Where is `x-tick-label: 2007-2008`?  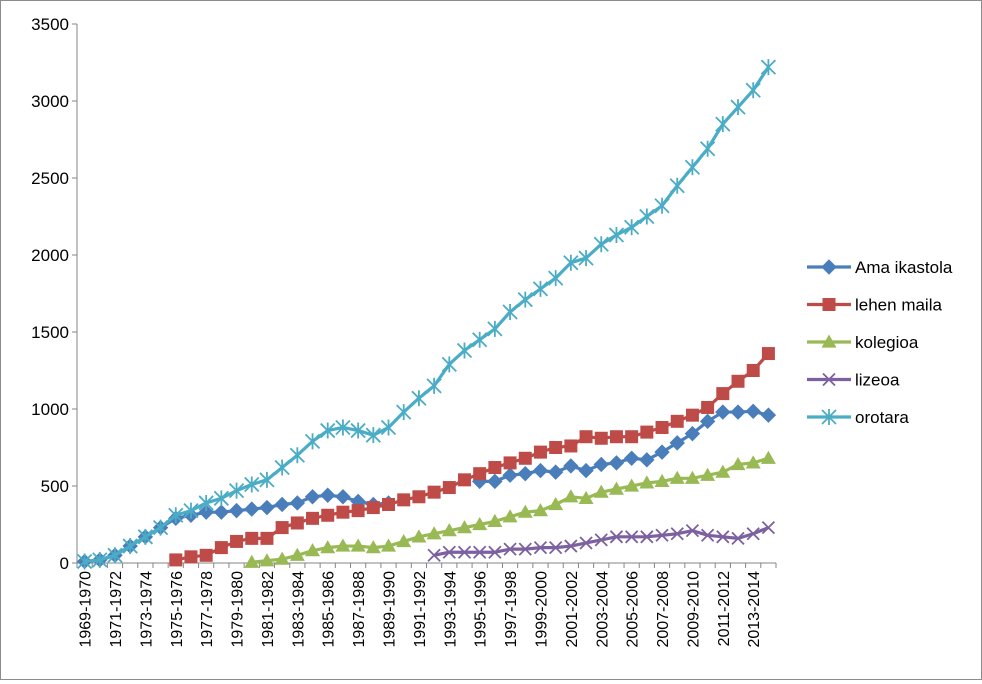 x-tick-label: 2007-2008 is located at coordinates (663, 609).